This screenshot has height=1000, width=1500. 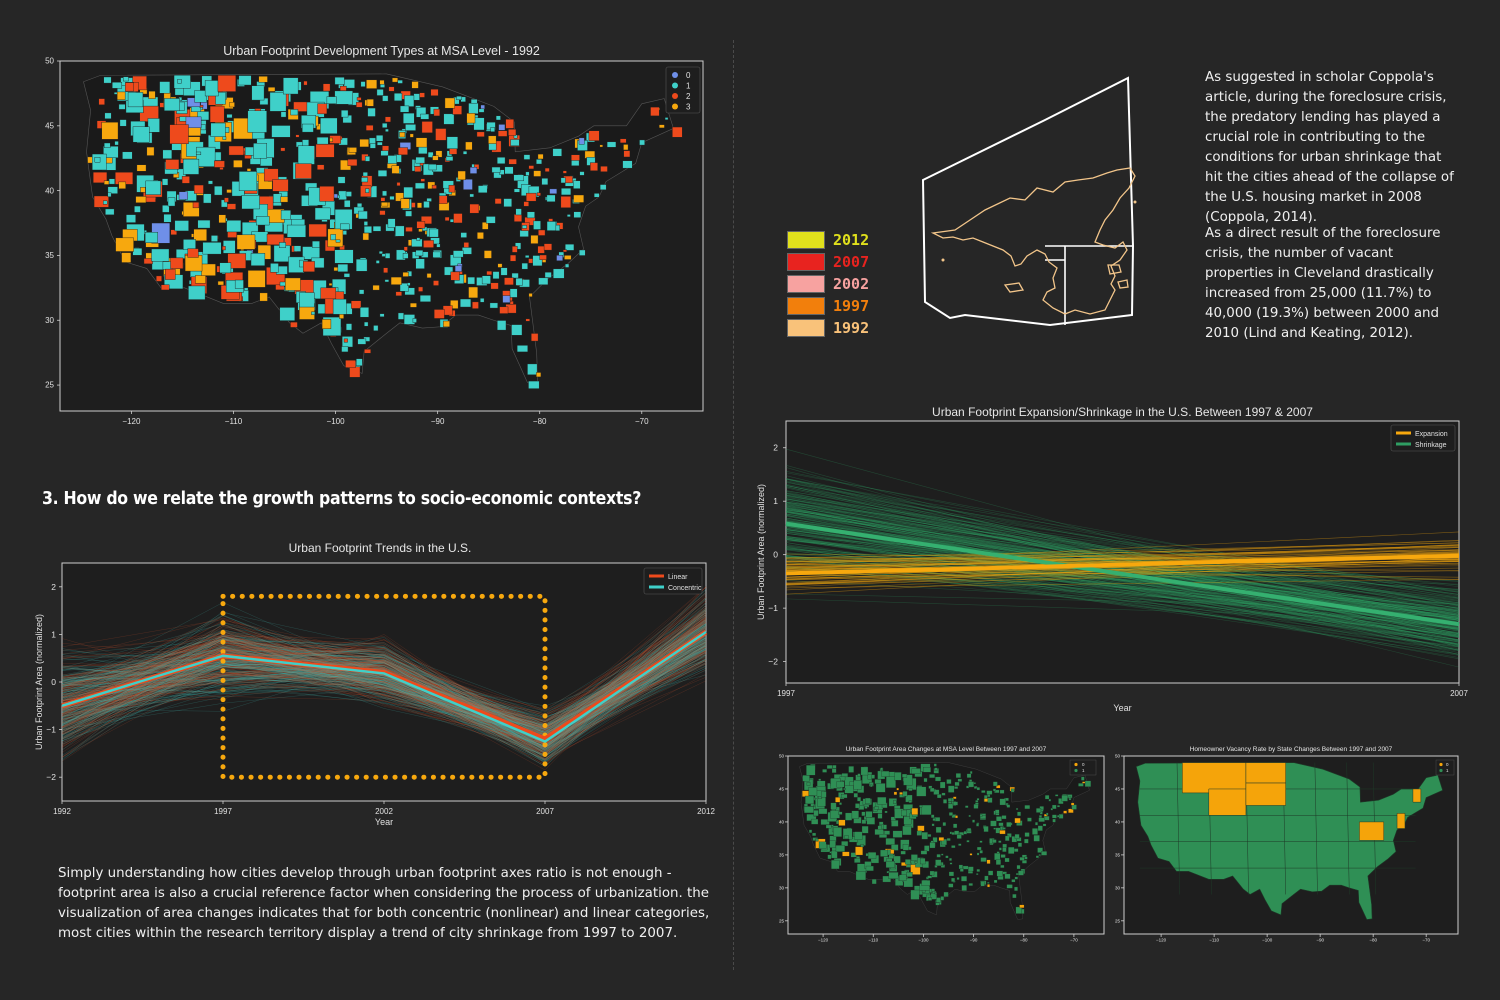 What do you see at coordinates (131, 421) in the screenshot?
I see `x-tick-label: −120` at bounding box center [131, 421].